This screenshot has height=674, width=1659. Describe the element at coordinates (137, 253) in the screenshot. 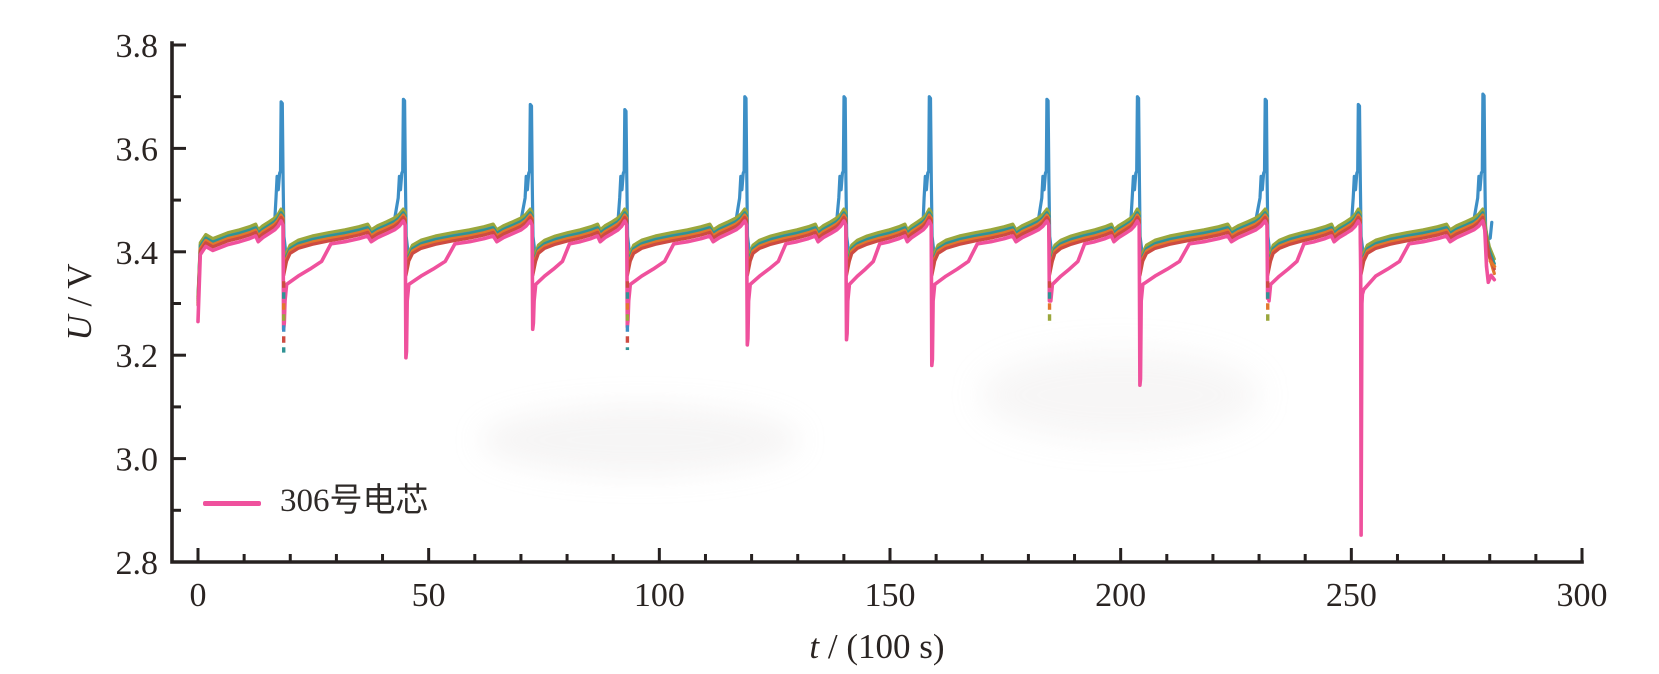

I see `y-tick-label: 3.4` at that location.